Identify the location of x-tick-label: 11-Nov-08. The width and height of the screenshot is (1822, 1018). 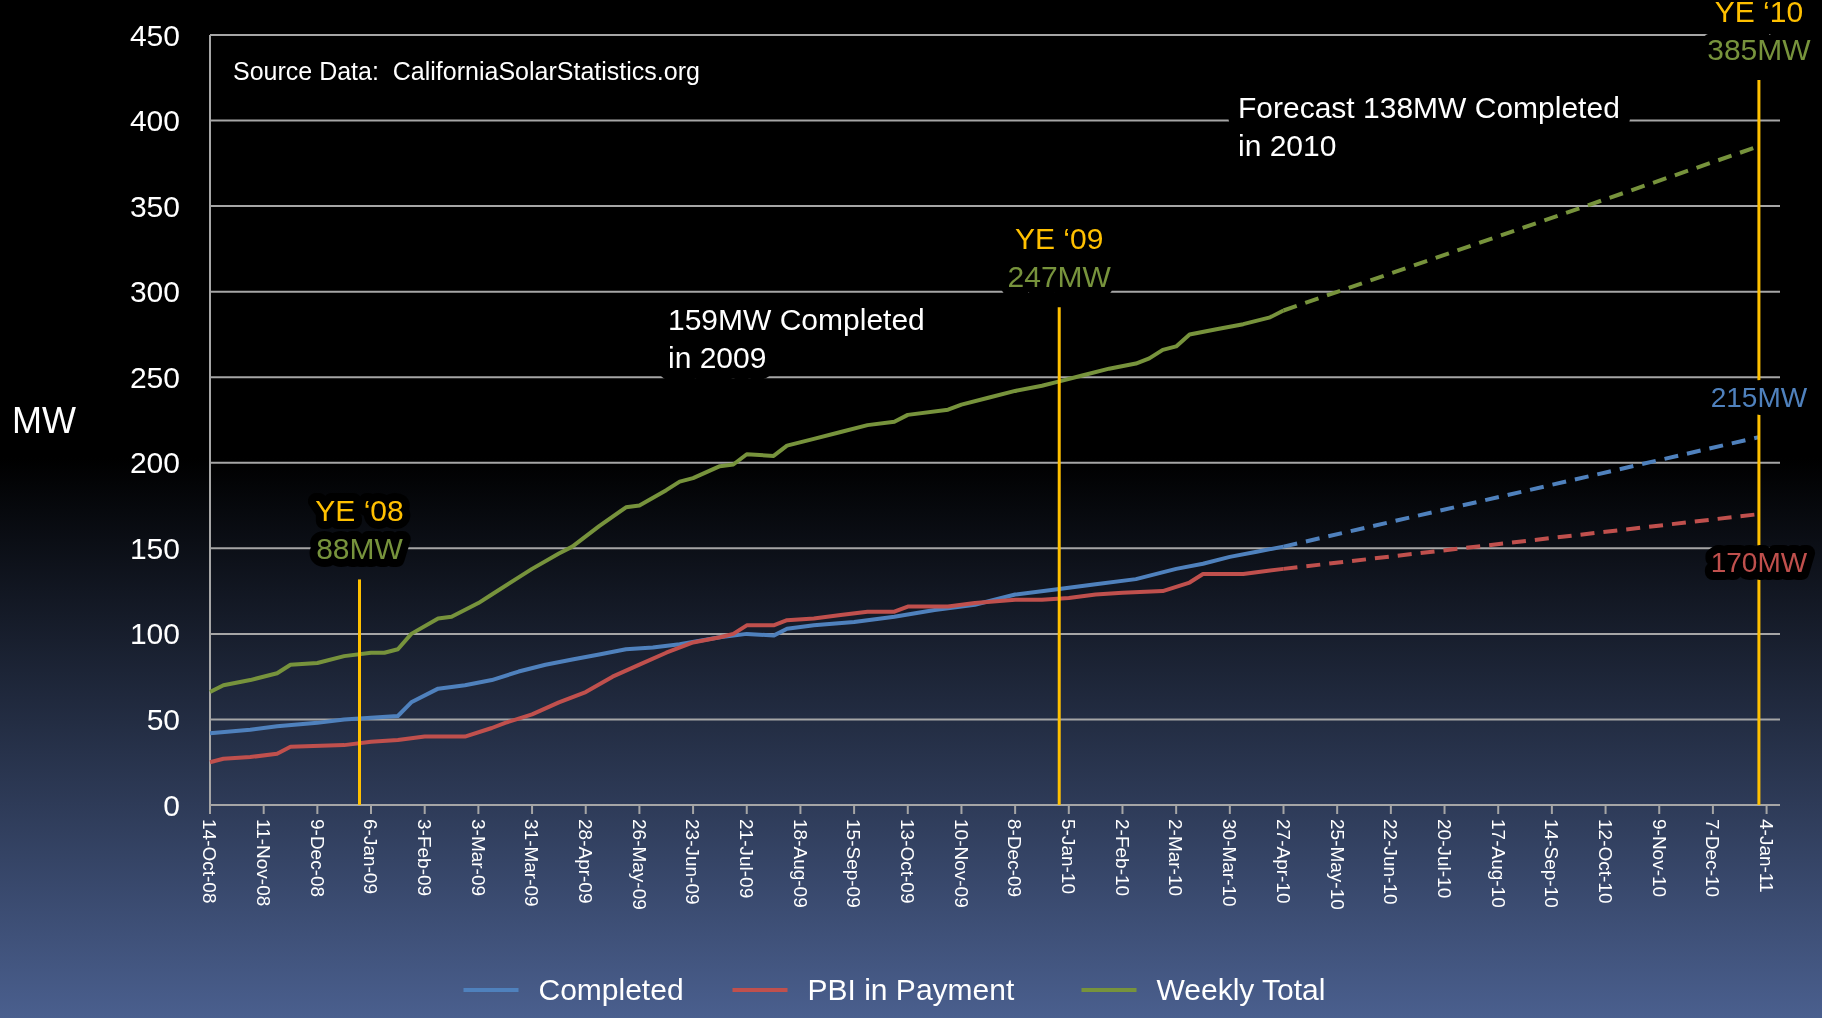
(264, 863).